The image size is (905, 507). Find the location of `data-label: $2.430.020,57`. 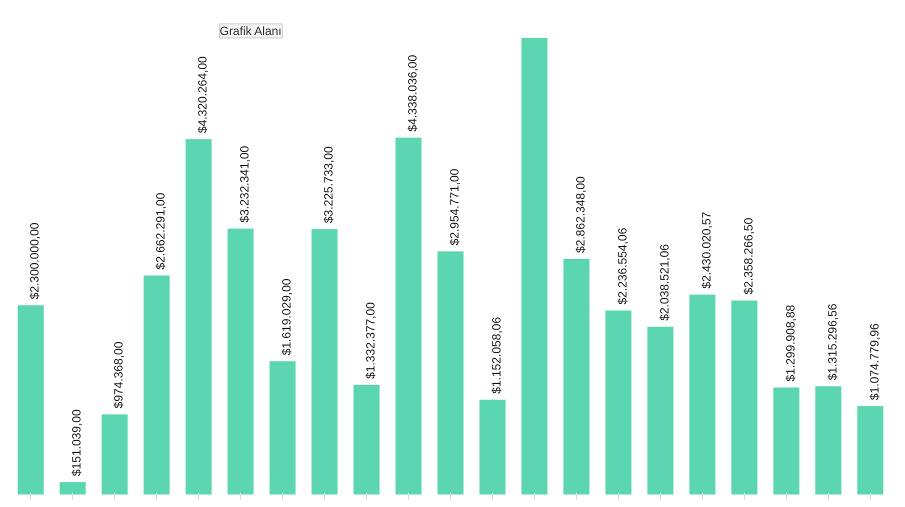

data-label: $2.430.020,57 is located at coordinates (706, 250).